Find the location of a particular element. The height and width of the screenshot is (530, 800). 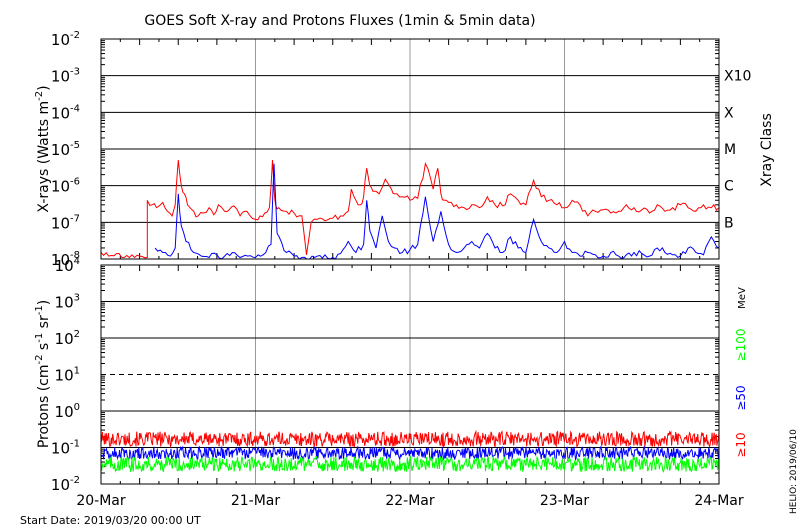

y-tick-exponent: -8 is located at coordinates (75, 255).